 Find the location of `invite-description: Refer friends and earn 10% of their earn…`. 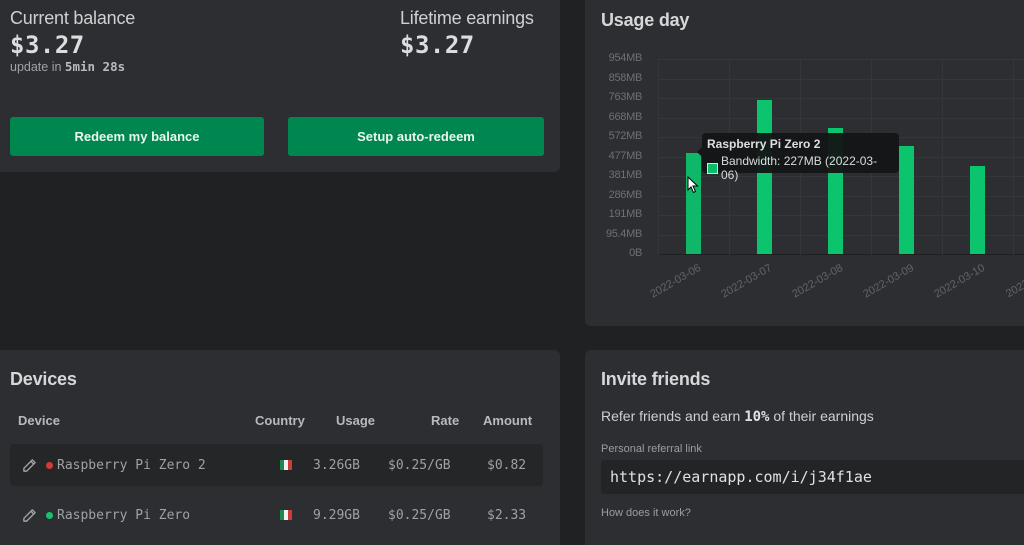

invite-description: Refer friends and earn 10% of their earn… is located at coordinates (737, 416).